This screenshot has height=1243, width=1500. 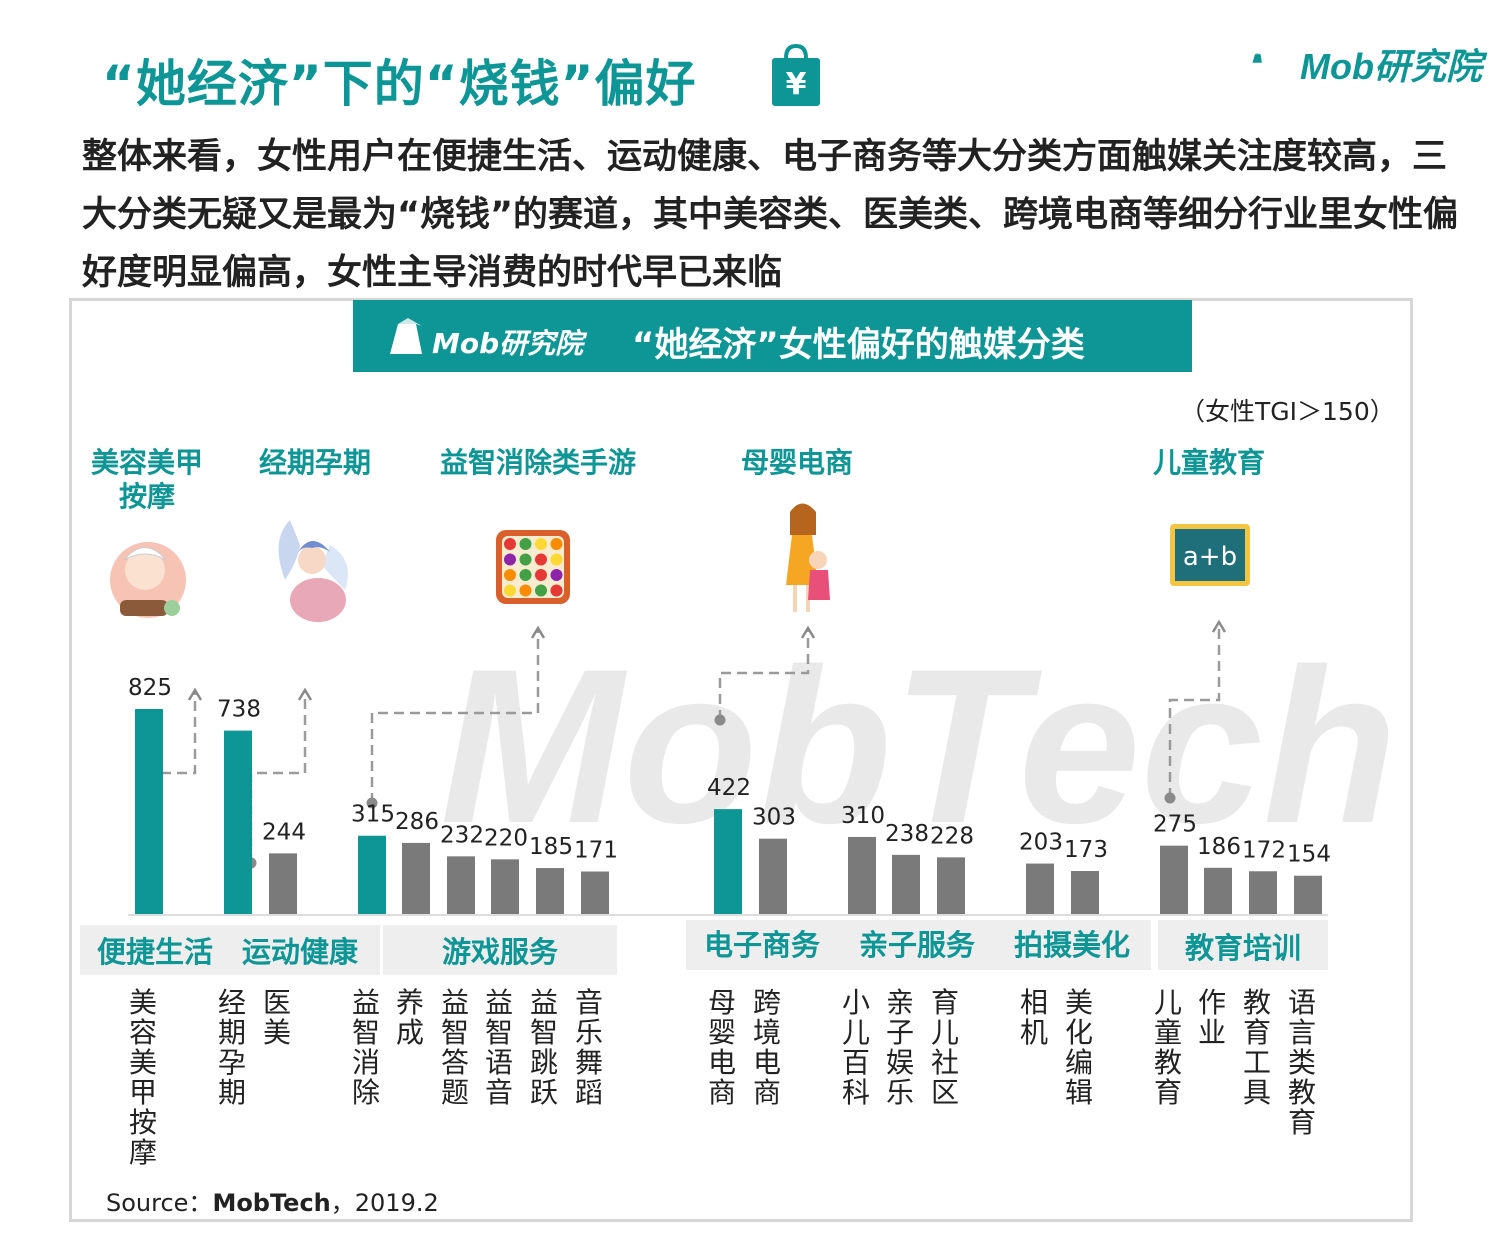 What do you see at coordinates (143, 1122) in the screenshot?
I see `category-label-char: 按` at bounding box center [143, 1122].